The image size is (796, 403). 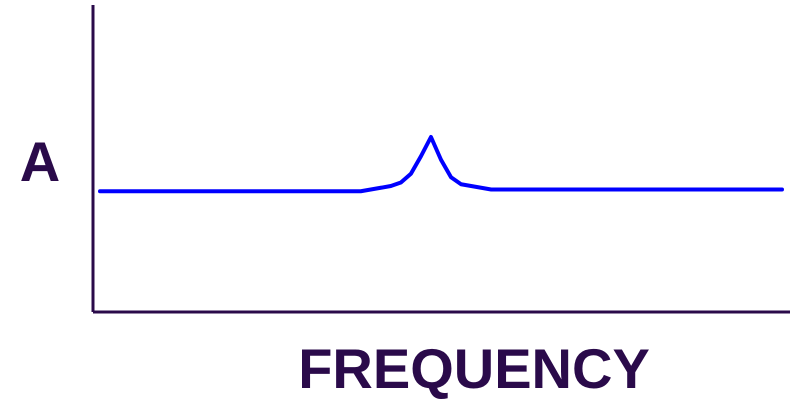 What do you see at coordinates (40, 161) in the screenshot?
I see `y-axis-title: A` at bounding box center [40, 161].